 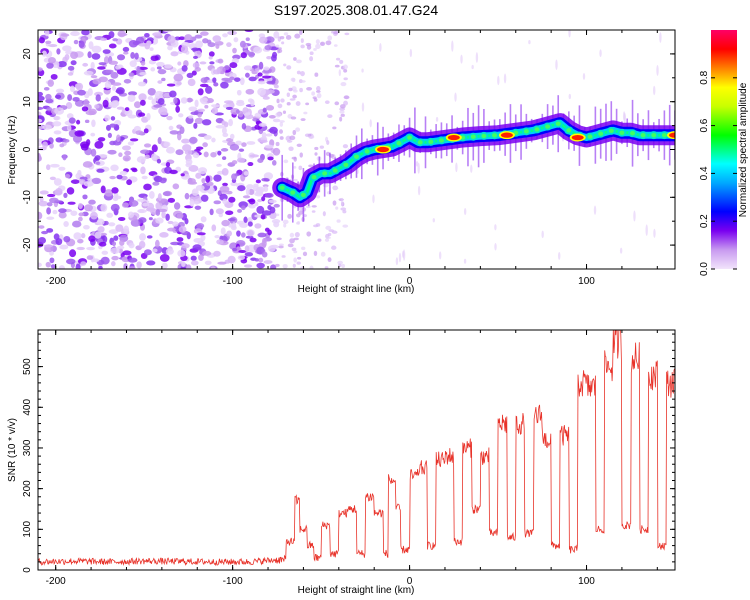 What do you see at coordinates (27, 447) in the screenshot?
I see `snr-y-tick-label: 300` at bounding box center [27, 447].